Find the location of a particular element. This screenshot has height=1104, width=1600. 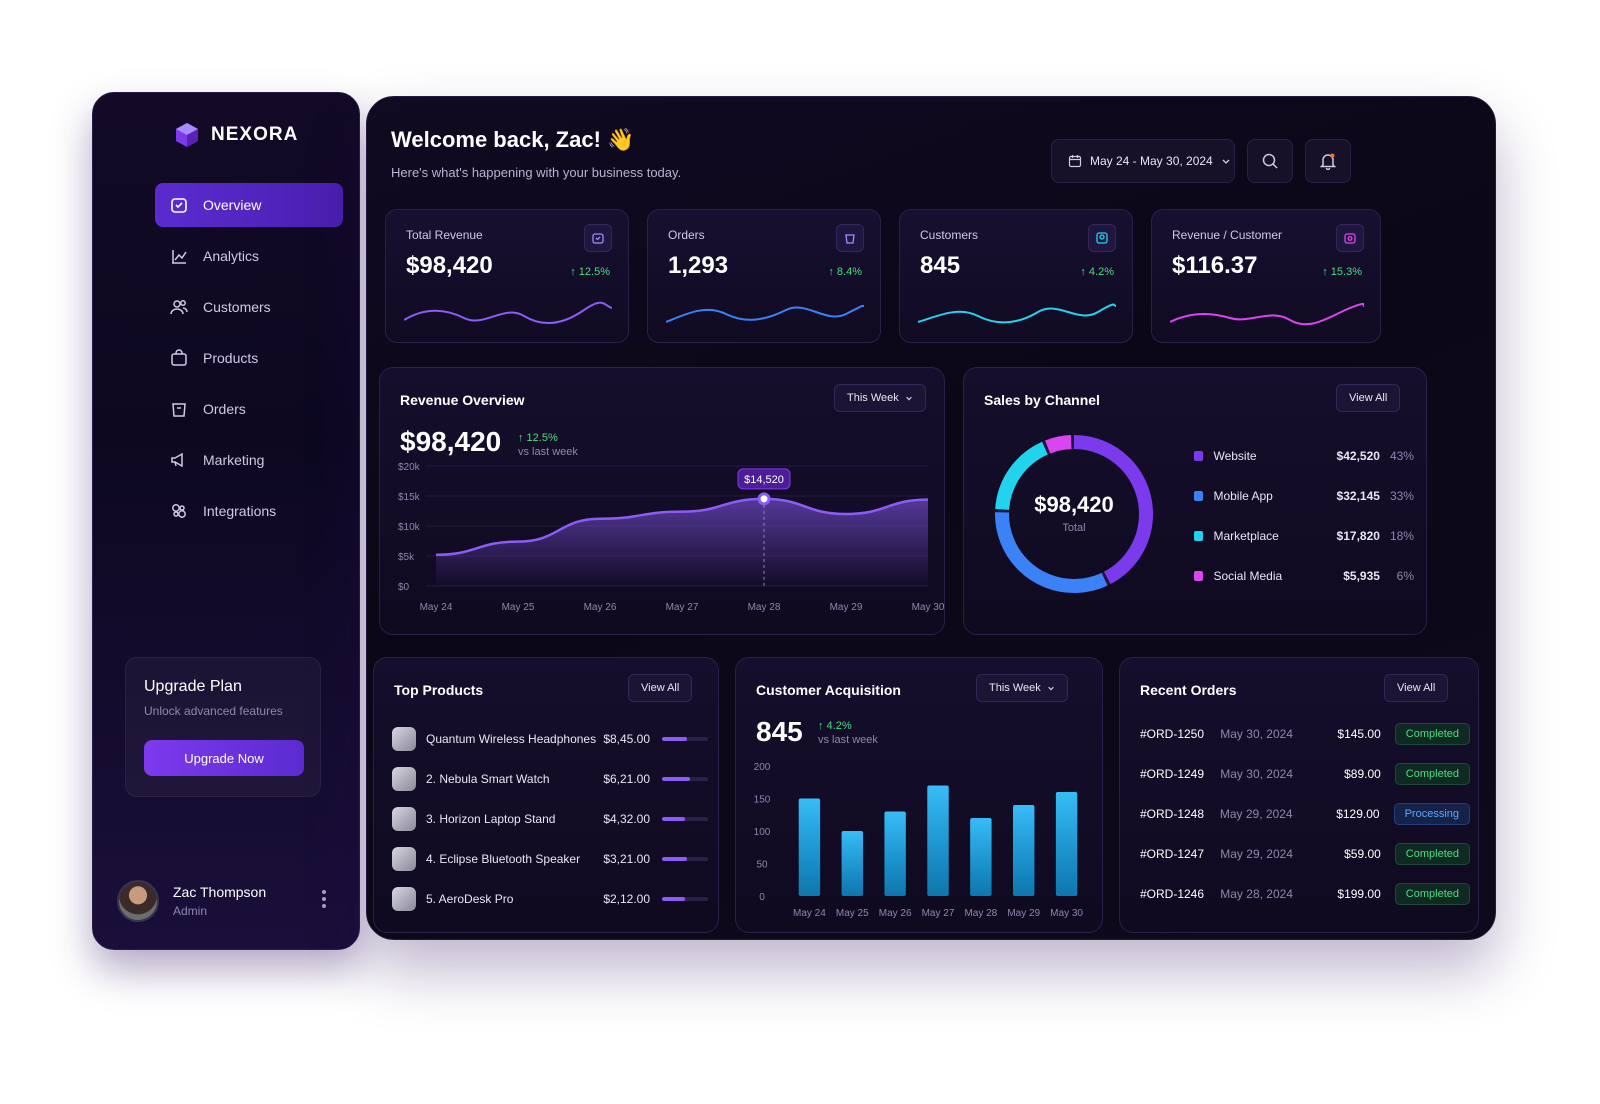

sidebar-item-label: Marketing is located at coordinates (234, 460).